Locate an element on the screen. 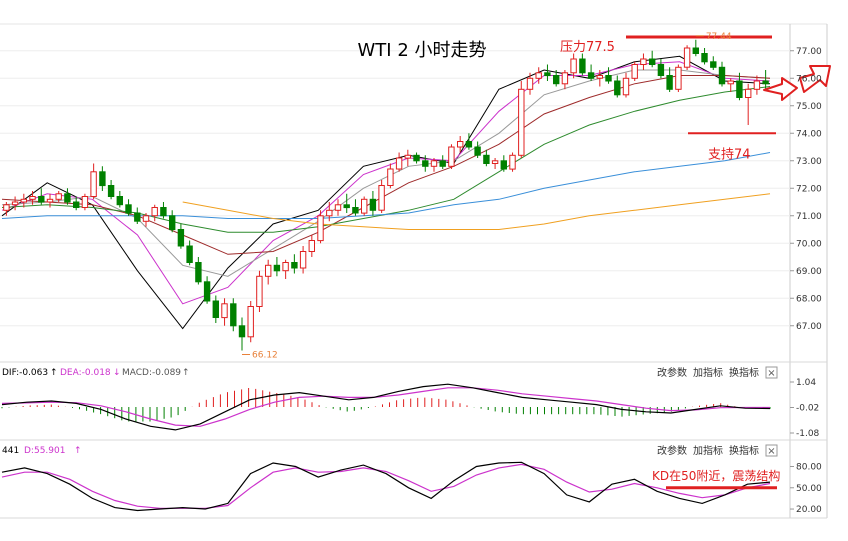  macd-button-1: 加指标 is located at coordinates (708, 372).